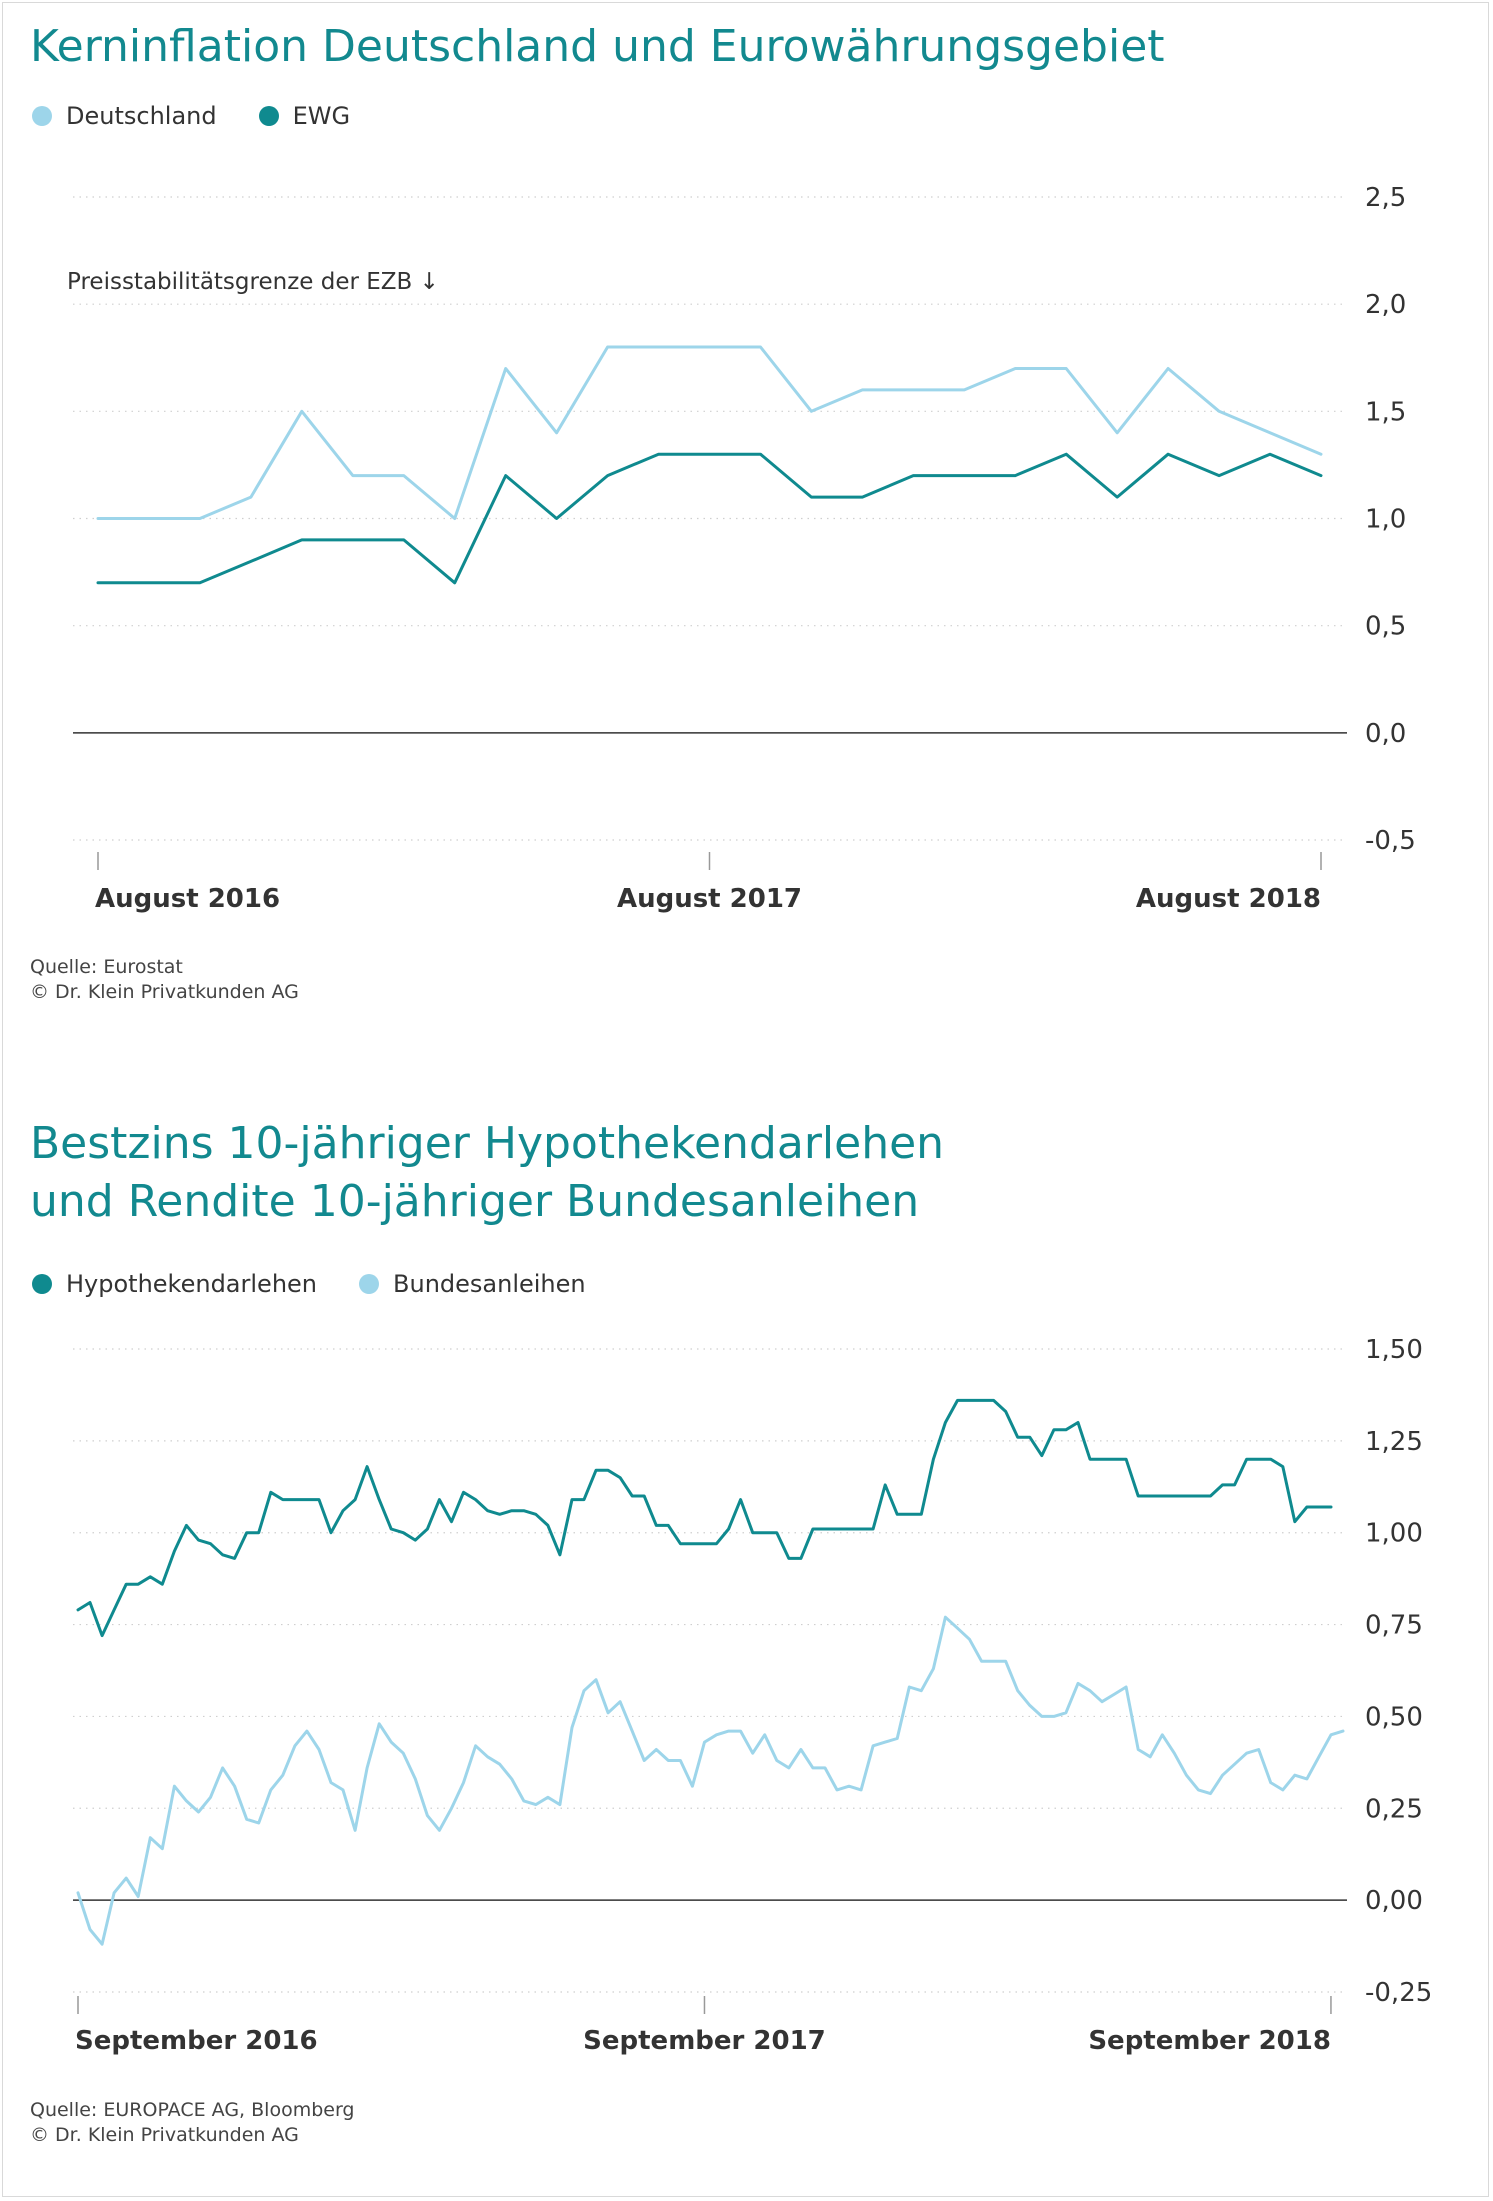  Describe the element at coordinates (709, 899) in the screenshot. I see `x-tick-label: August 2017` at that location.